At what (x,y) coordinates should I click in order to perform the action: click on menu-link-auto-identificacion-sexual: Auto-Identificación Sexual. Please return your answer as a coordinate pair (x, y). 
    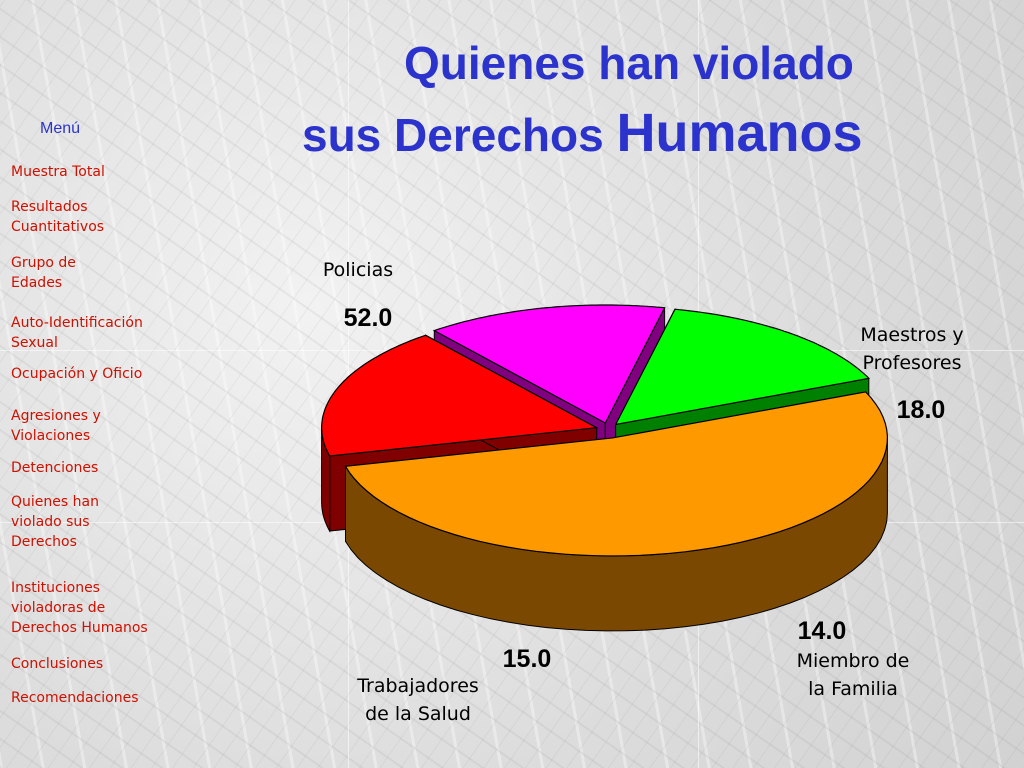
    Looking at the image, I should click on (77, 333).